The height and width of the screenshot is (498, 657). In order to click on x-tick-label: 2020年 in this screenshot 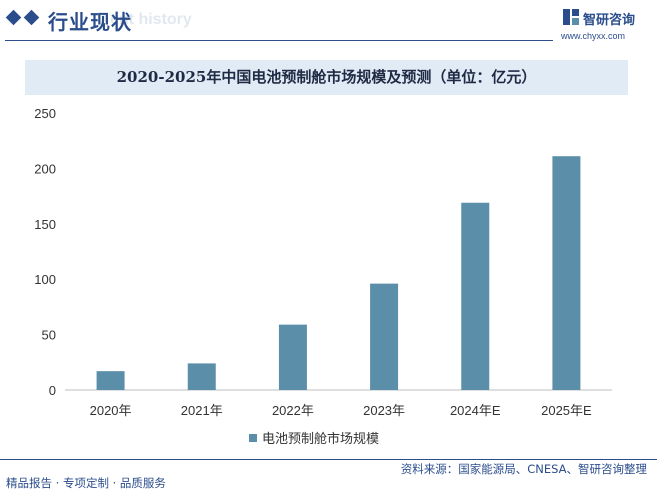, I will do `click(111, 410)`.